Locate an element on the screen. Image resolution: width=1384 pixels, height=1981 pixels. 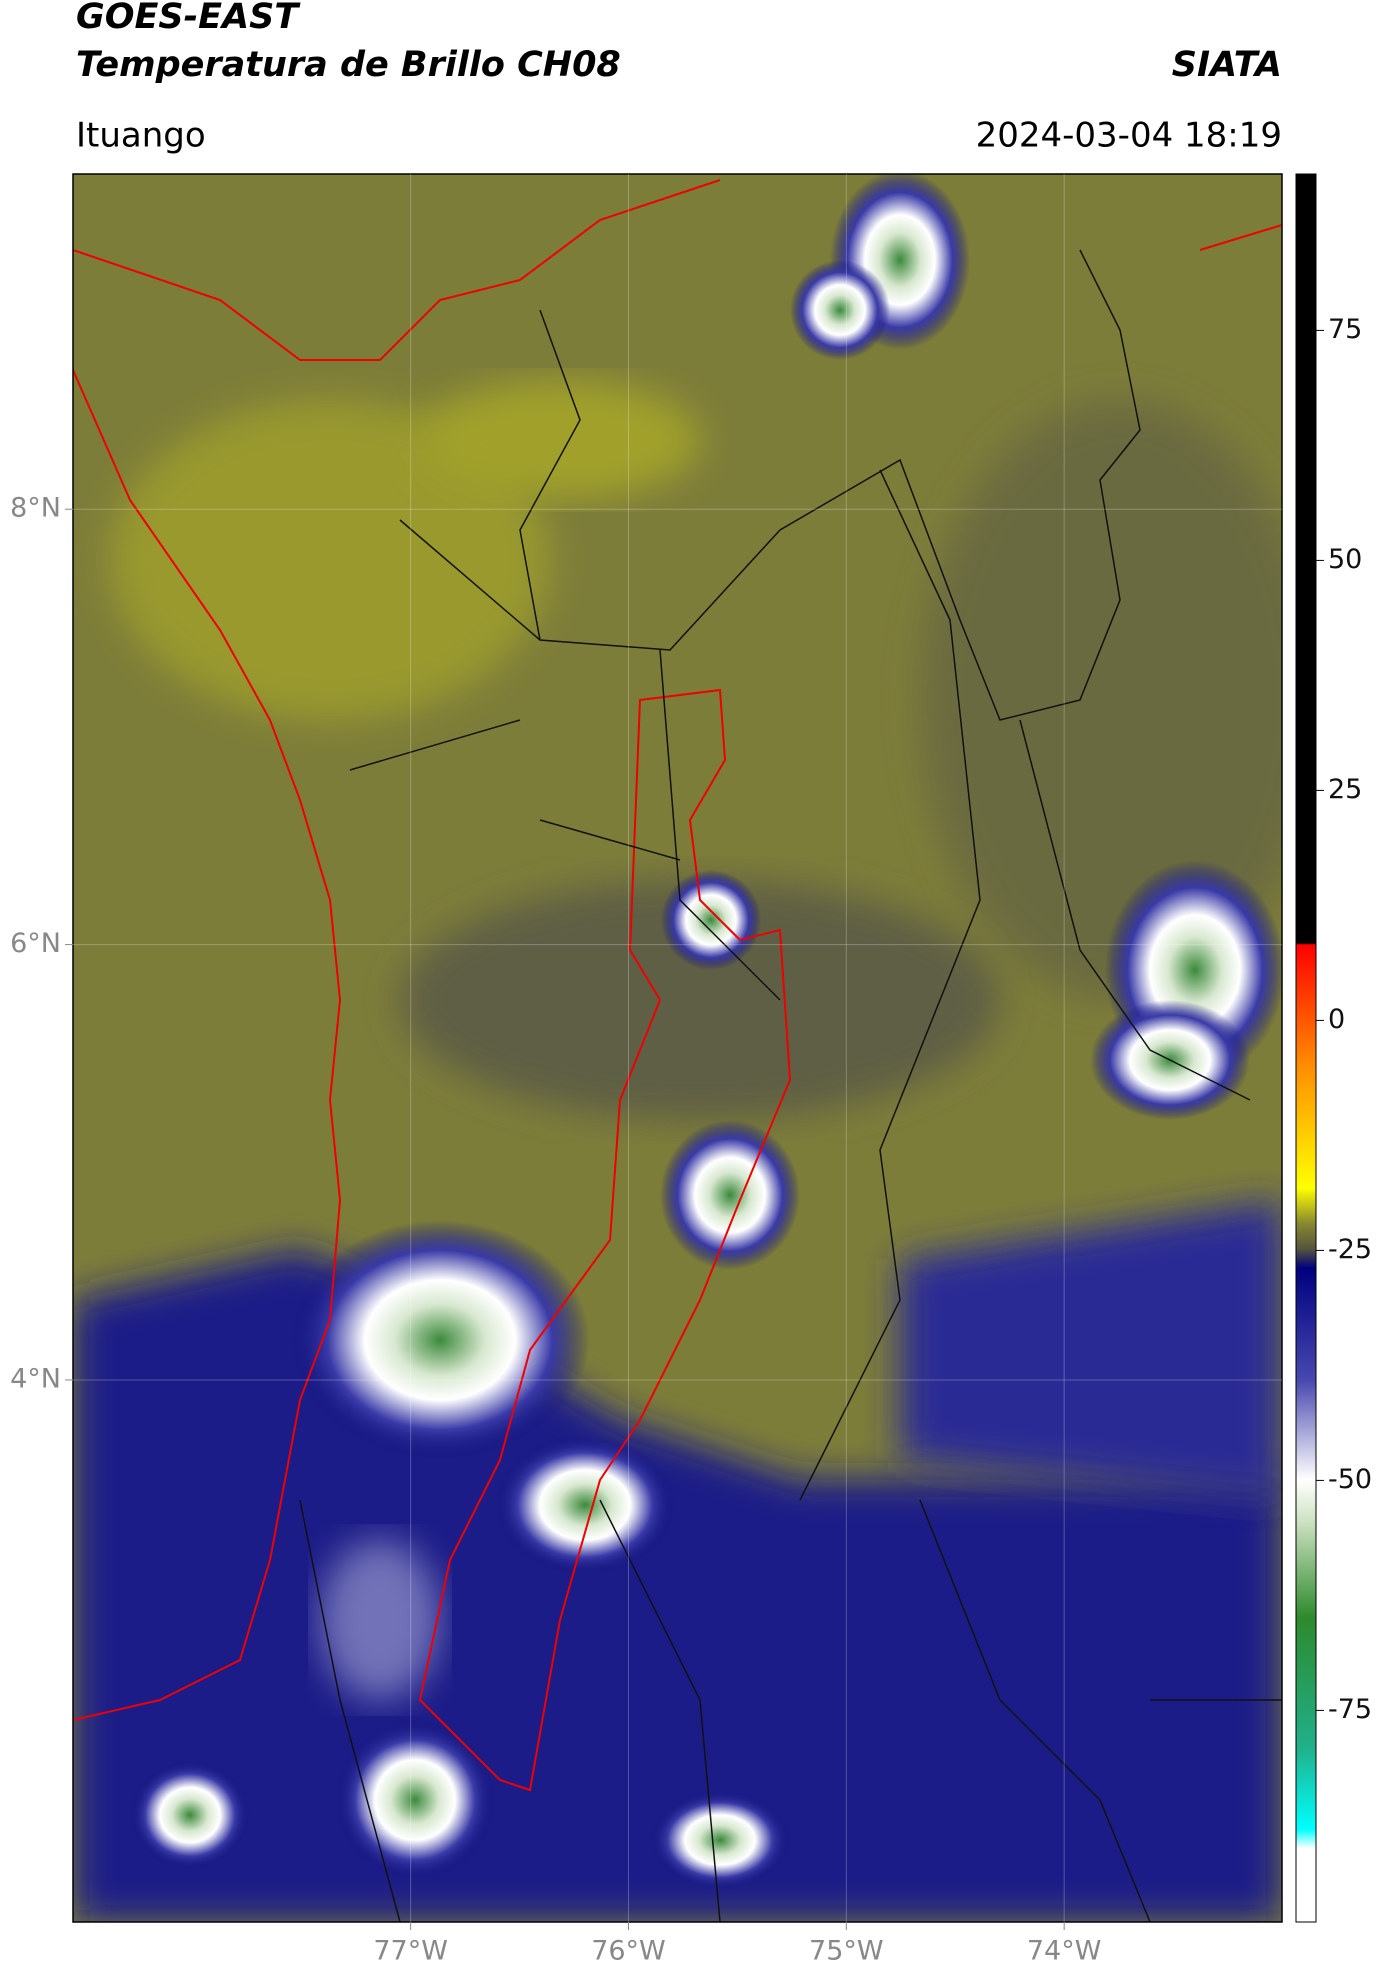
datetime: 2024-03-04 18:19 is located at coordinates (1129, 136).